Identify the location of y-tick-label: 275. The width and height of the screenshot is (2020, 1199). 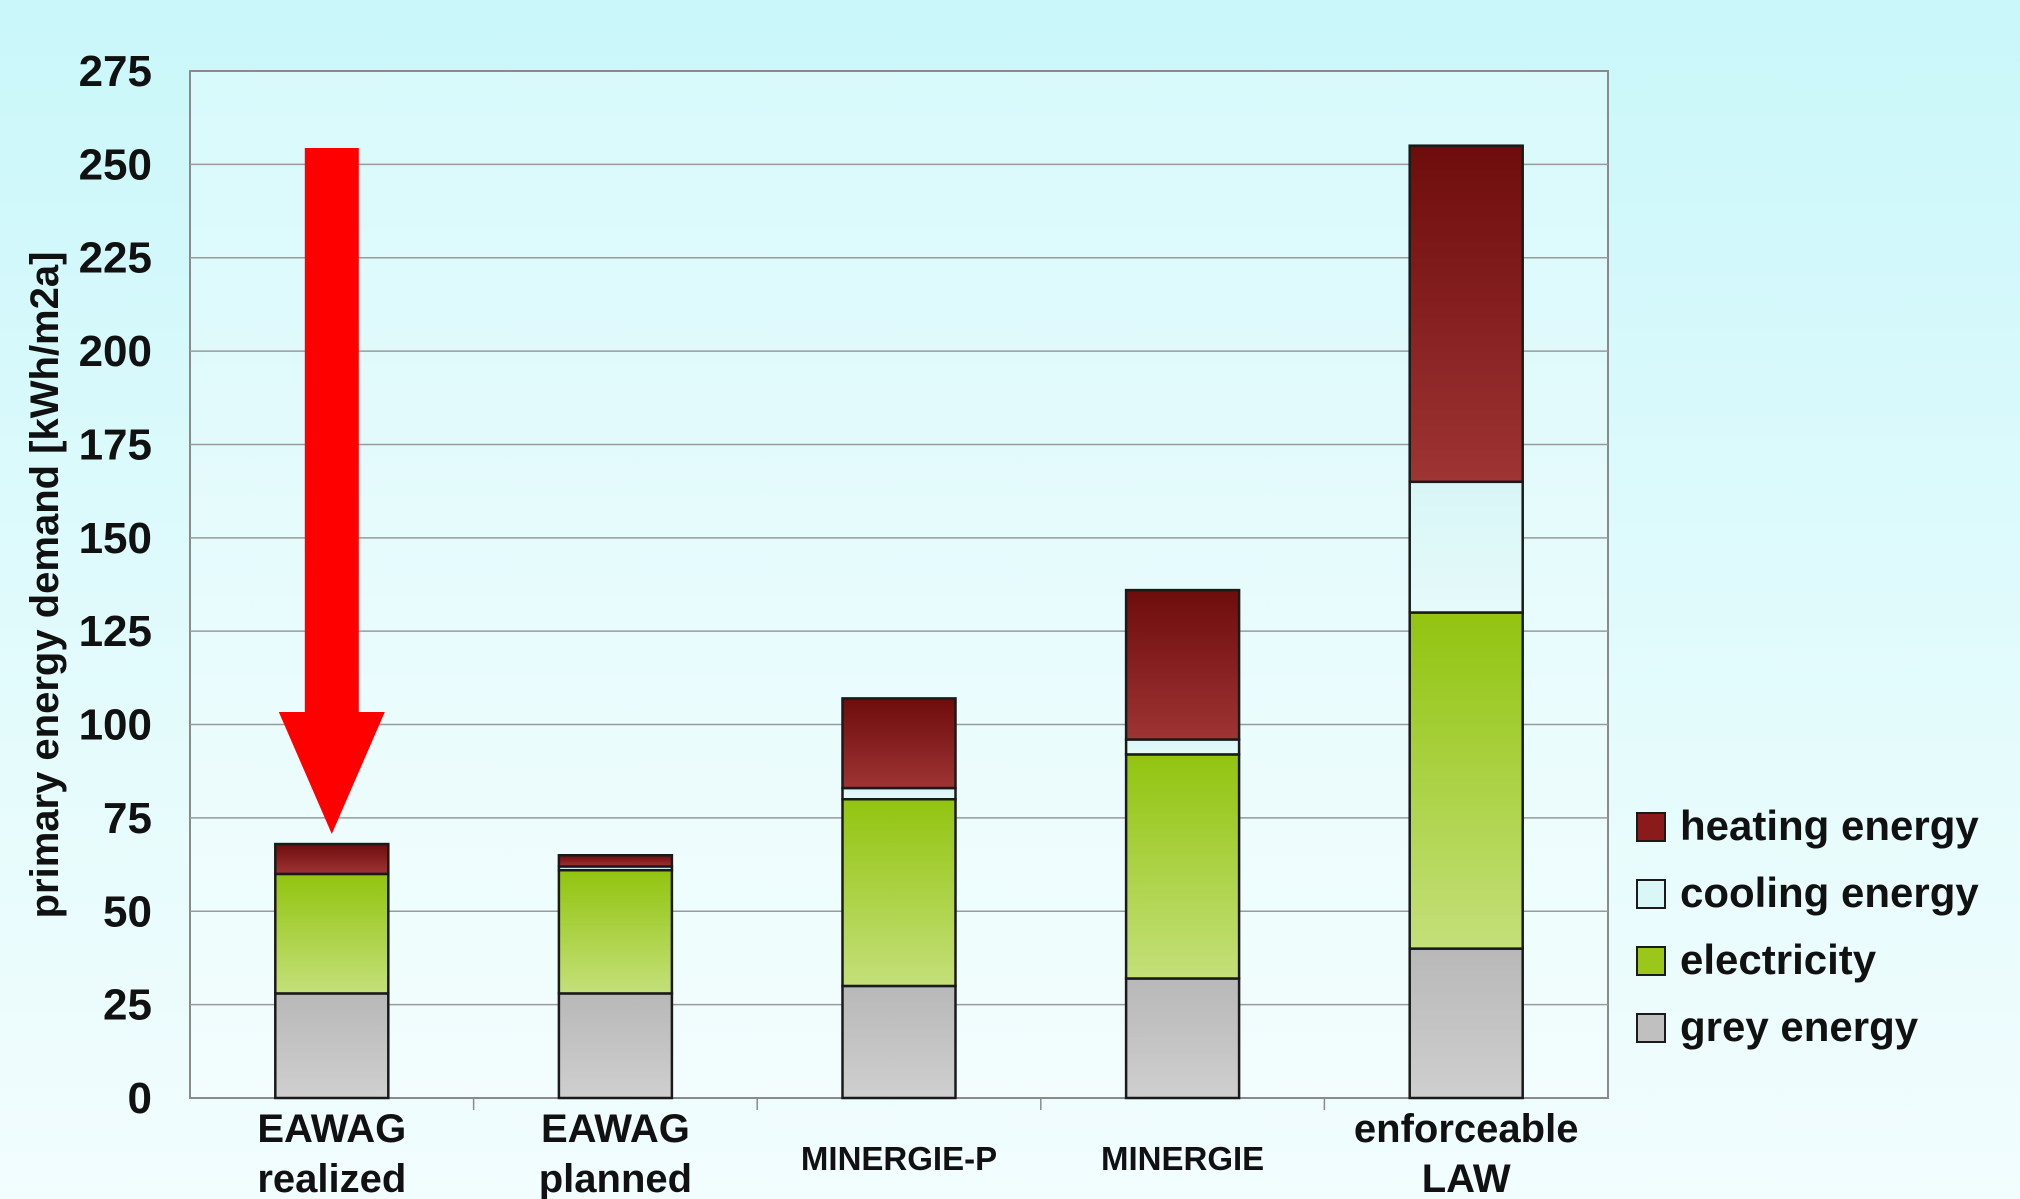
(115, 71).